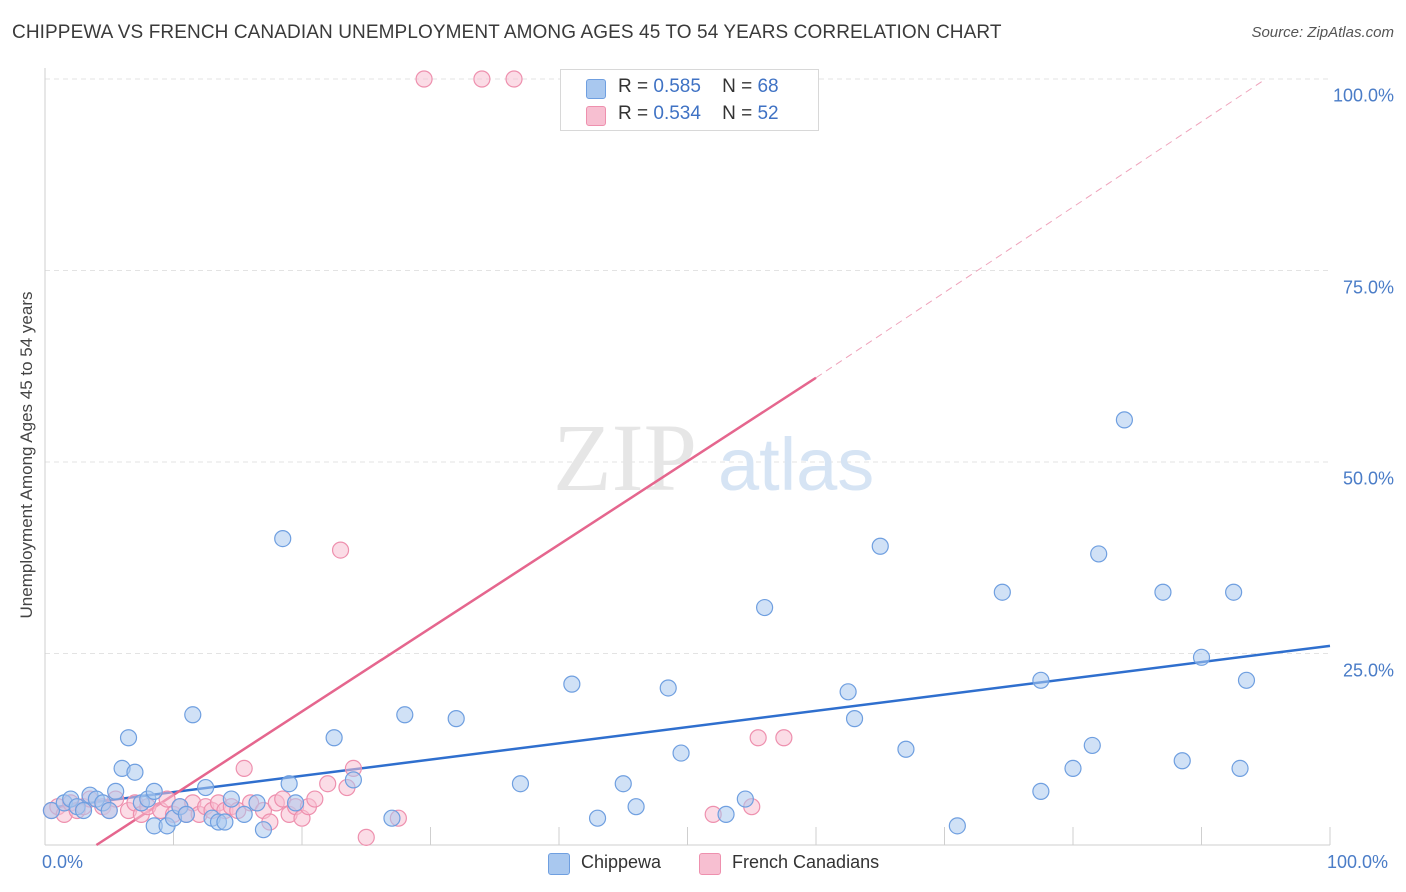 Image resolution: width=1406 pixels, height=892 pixels. I want to click on legend-r-value: 0.585, so click(677, 86).